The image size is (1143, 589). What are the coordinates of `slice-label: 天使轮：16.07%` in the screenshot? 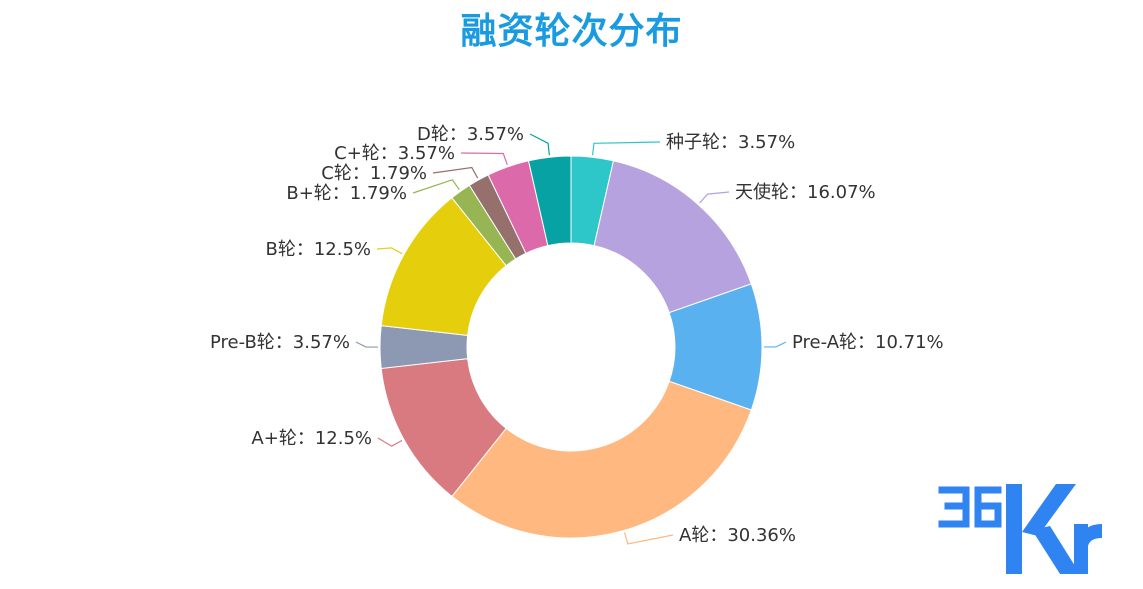 It's located at (805, 192).